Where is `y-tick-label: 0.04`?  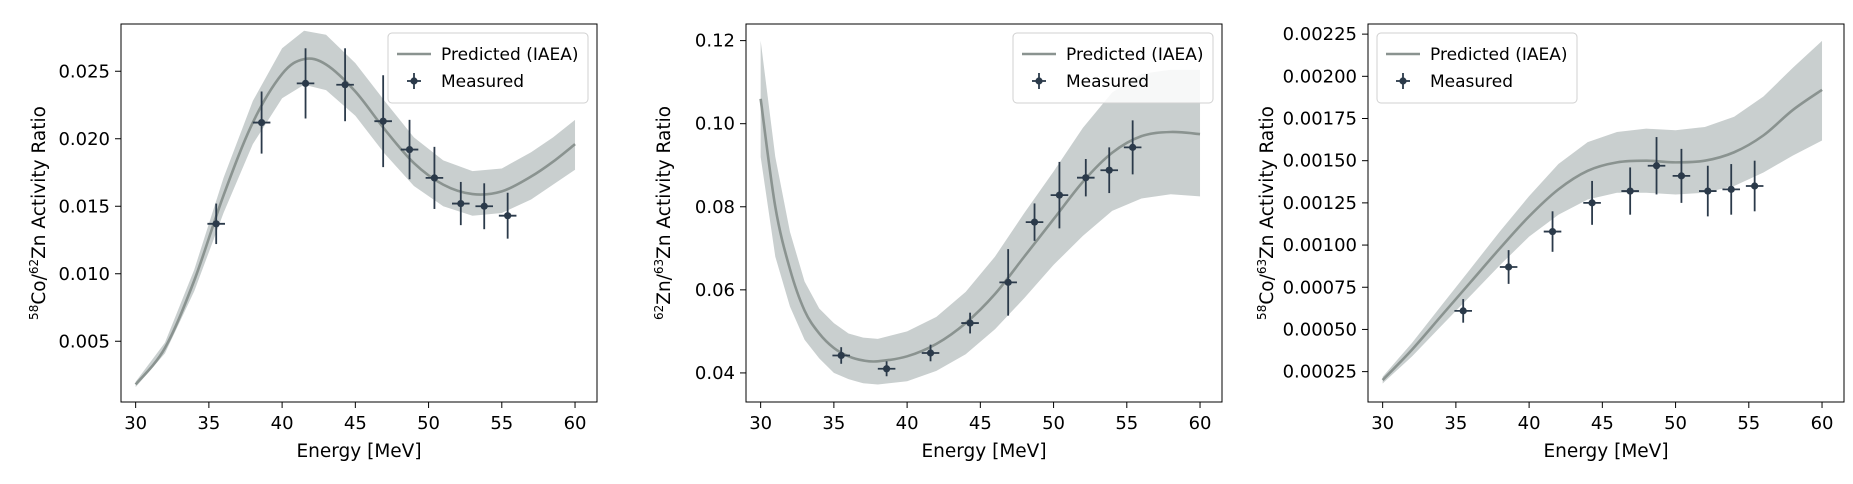 y-tick-label: 0.04 is located at coordinates (715, 373).